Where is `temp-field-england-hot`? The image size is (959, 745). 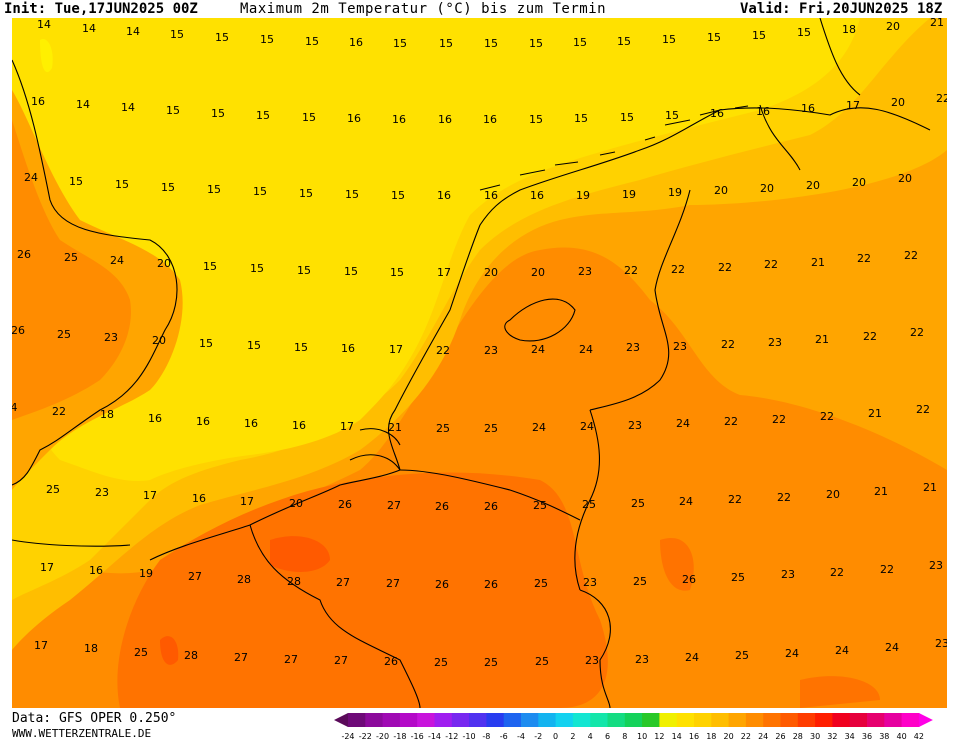
temp-field-england-hot is located at coordinates (71, 270).